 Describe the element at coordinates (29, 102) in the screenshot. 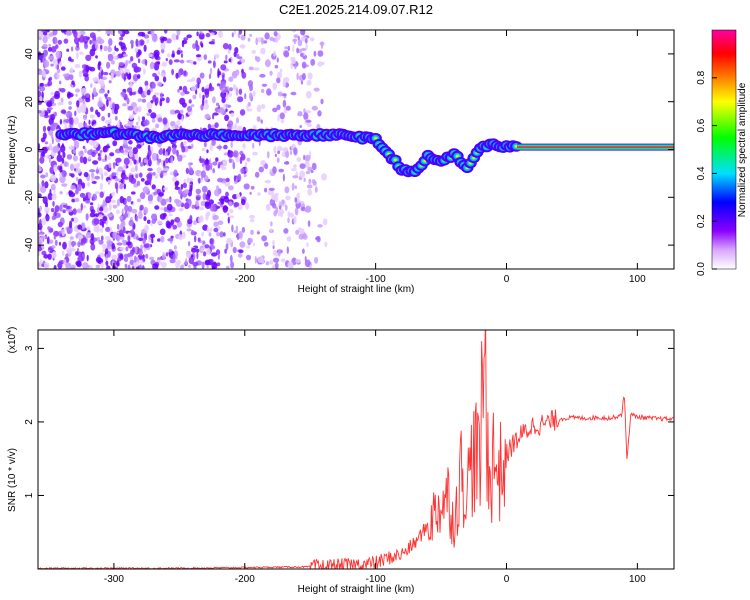

I see `y-tick-label: 20` at that location.